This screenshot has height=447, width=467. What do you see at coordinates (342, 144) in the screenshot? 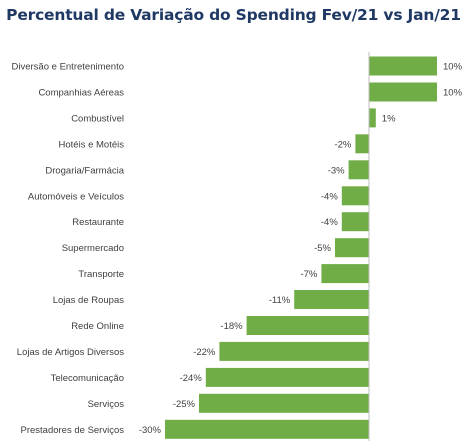
I see `value-label-3: -2%` at bounding box center [342, 144].